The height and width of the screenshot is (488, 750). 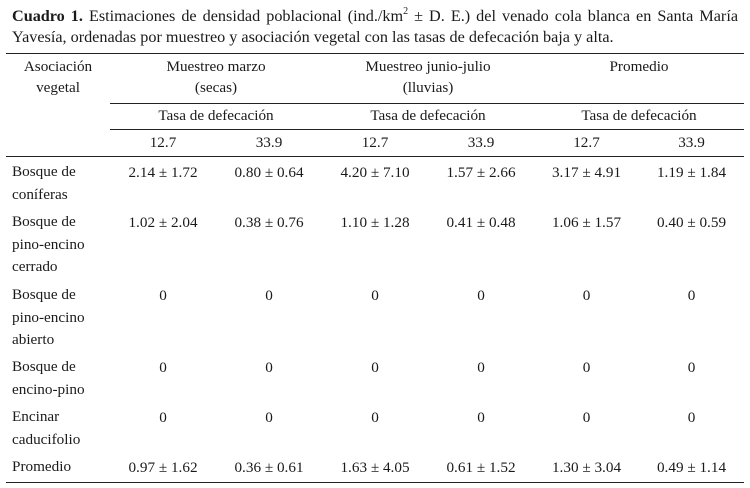 What do you see at coordinates (406, 11) in the screenshot?
I see `caption-superscript: 2` at bounding box center [406, 11].